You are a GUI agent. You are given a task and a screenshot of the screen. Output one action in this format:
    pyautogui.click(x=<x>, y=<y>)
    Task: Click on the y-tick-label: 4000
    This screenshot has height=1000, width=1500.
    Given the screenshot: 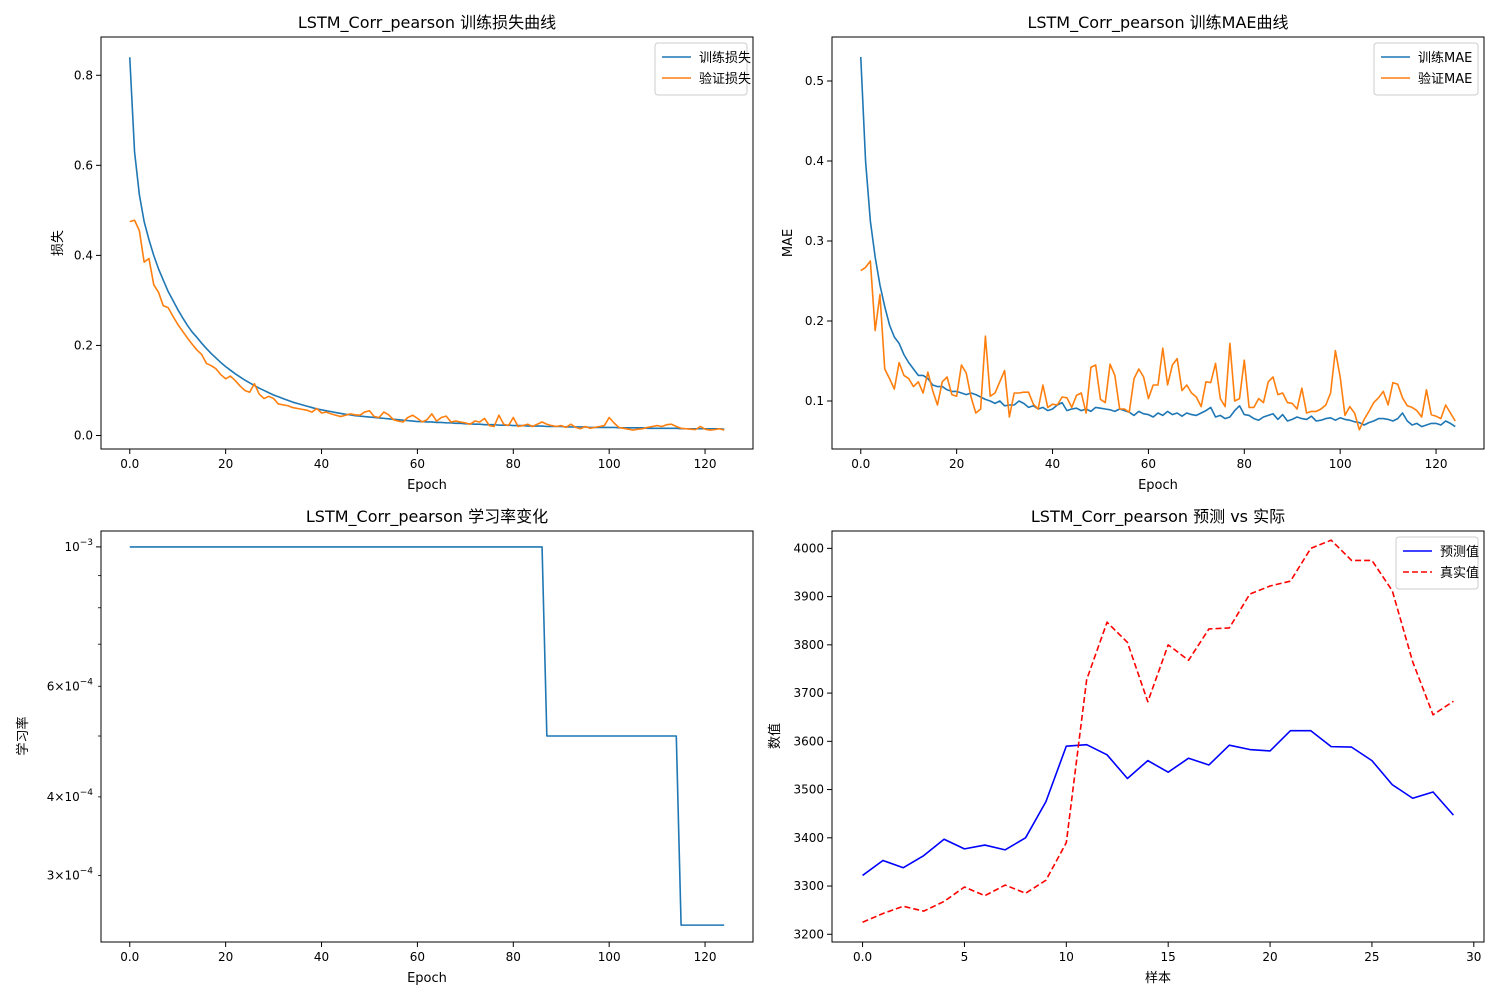 What is the action you would take?
    pyautogui.click(x=808, y=548)
    